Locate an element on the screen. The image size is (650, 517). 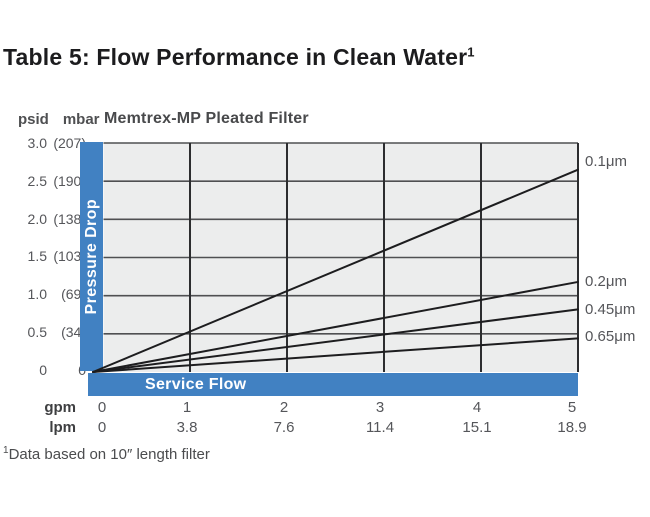
x-unit-lpm: lpm is located at coordinates (62, 427).